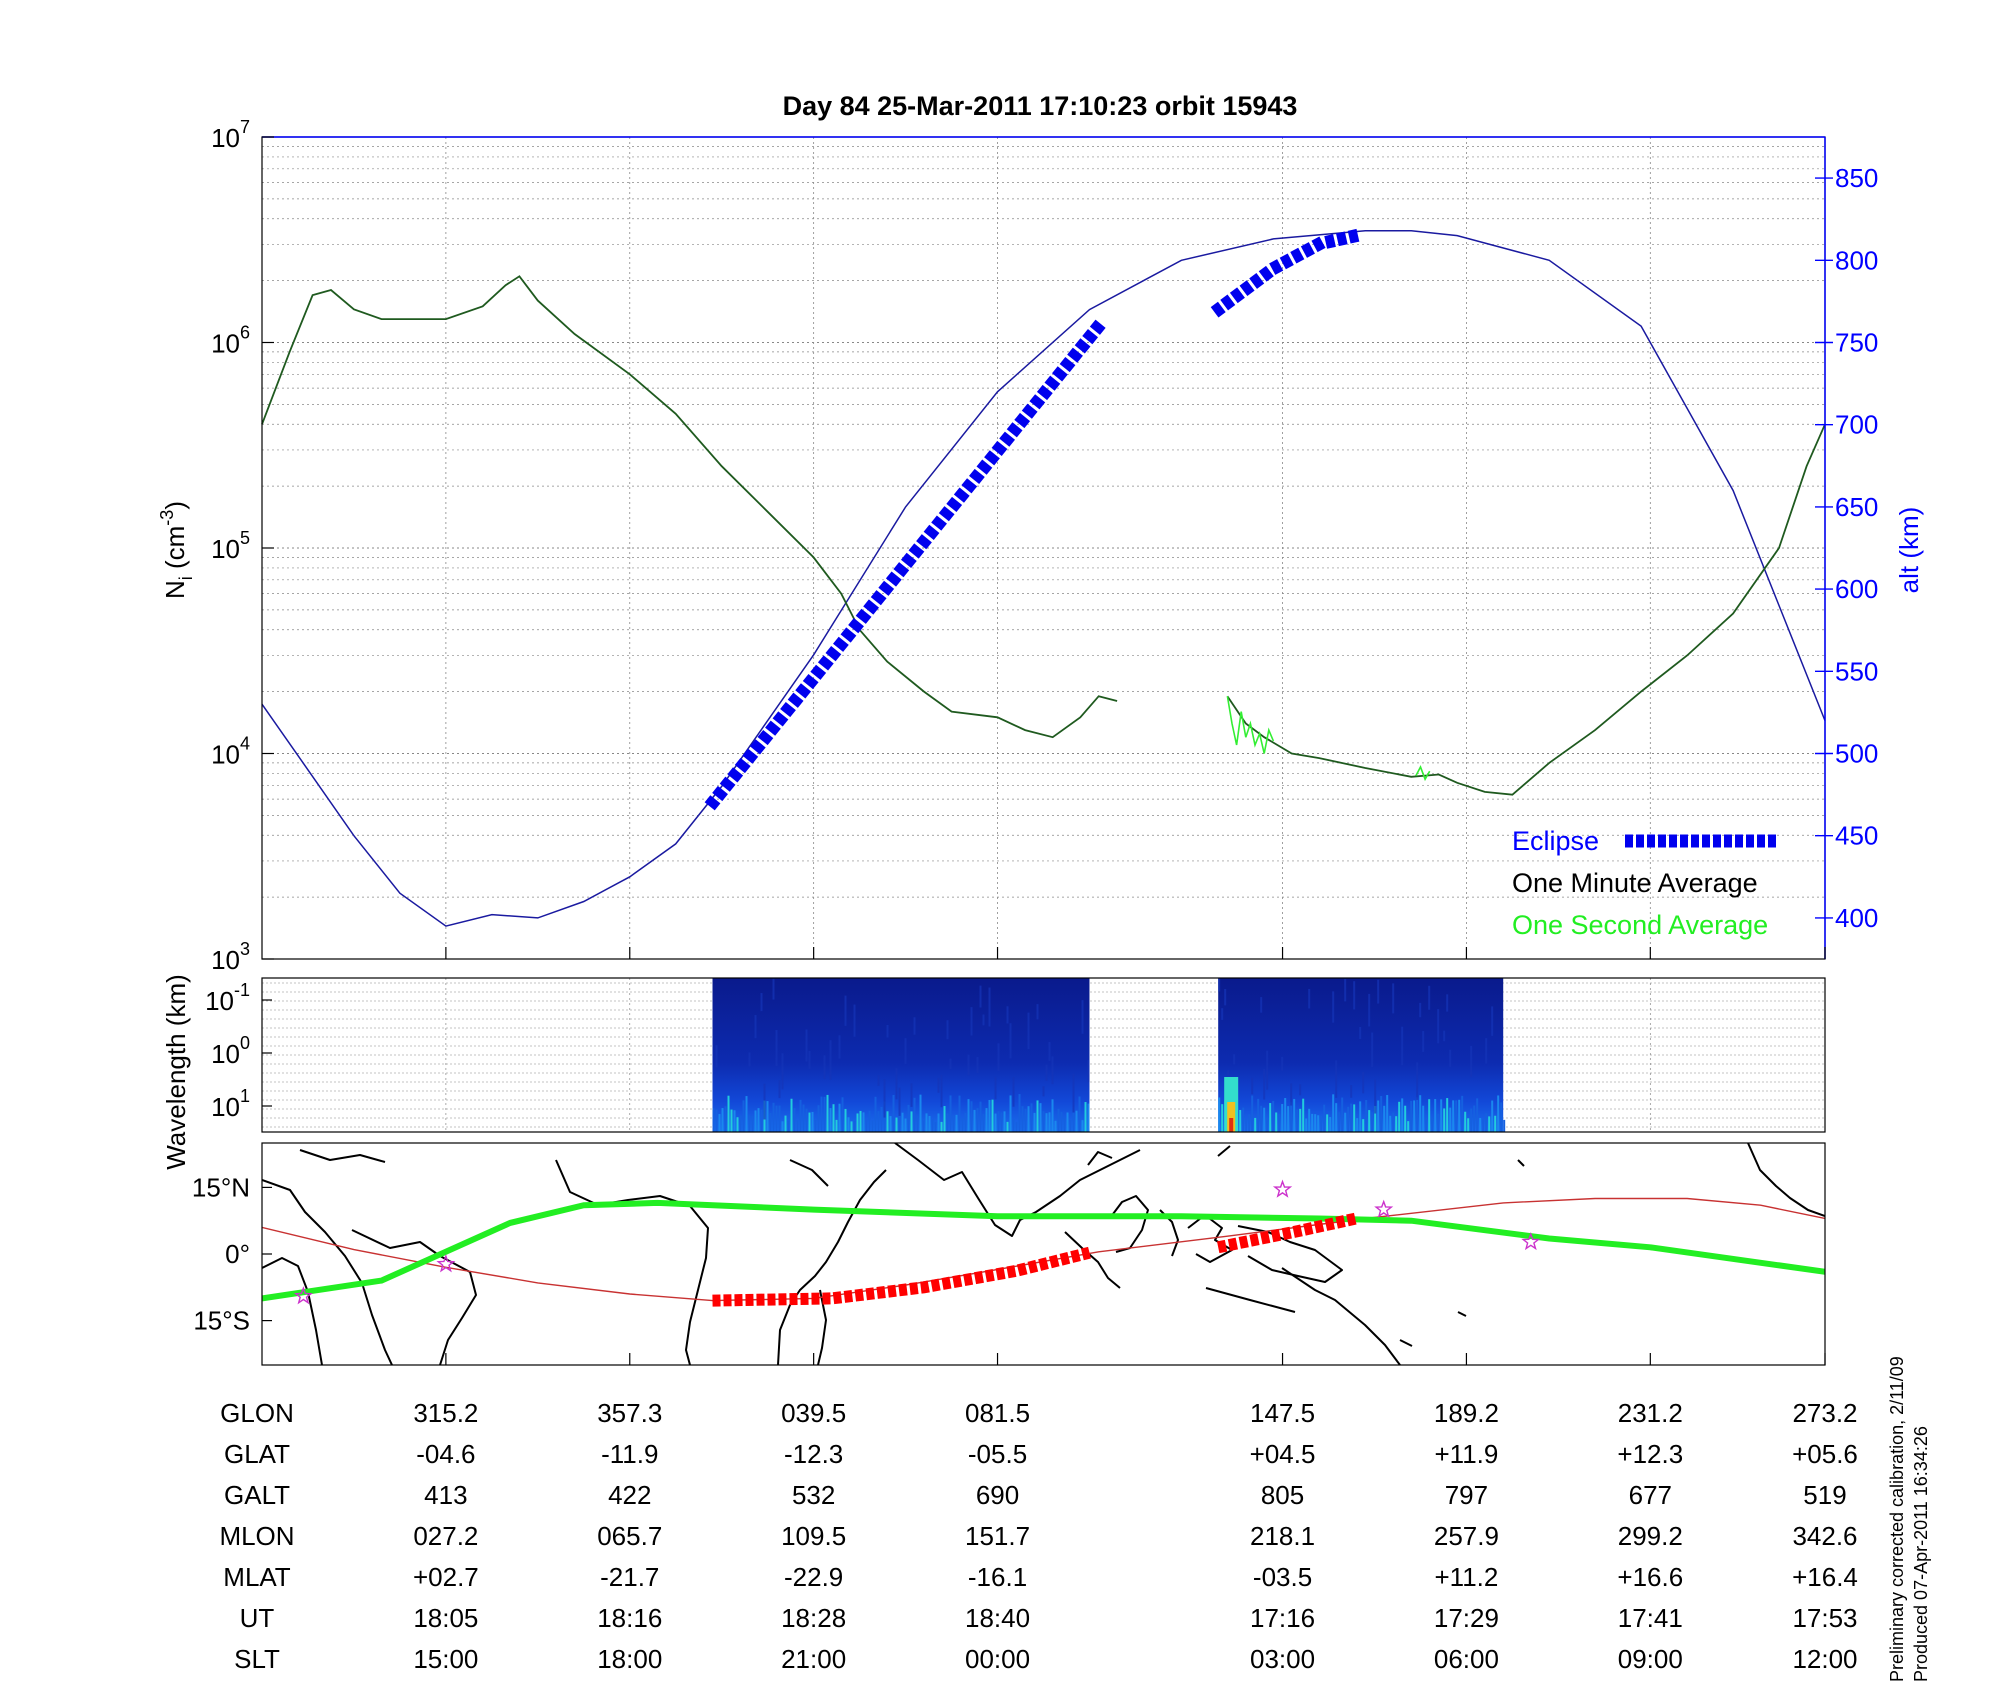  I want to click on altitude-tick-label: 700, so click(1856, 425).